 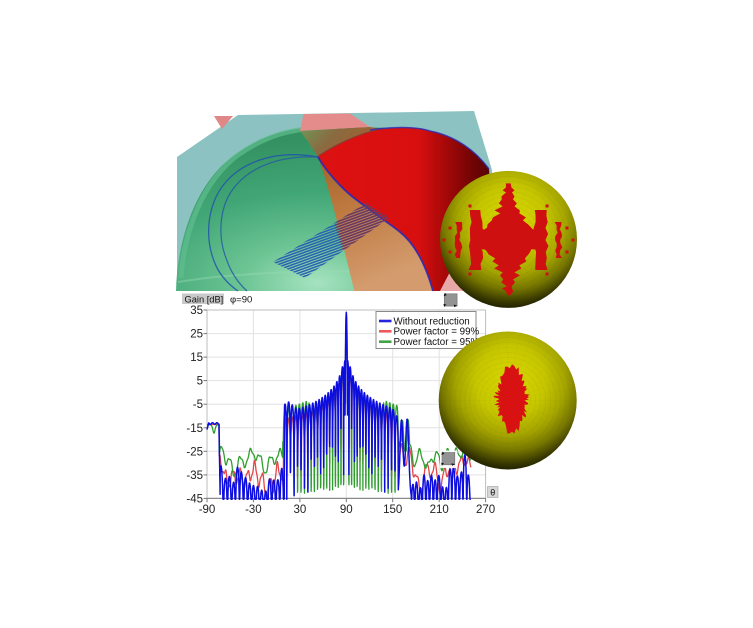 What do you see at coordinates (207, 510) in the screenshot?
I see `svg-text: -90` at bounding box center [207, 510].